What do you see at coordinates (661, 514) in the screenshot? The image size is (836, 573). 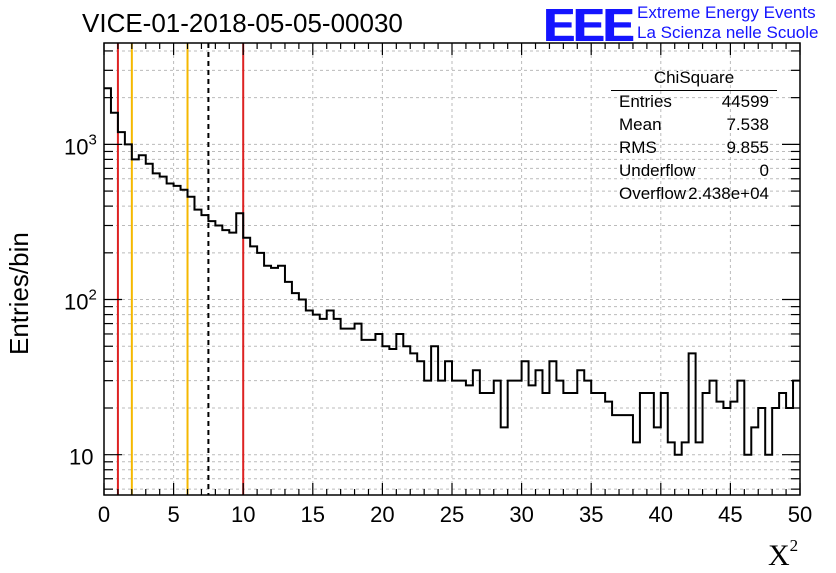 I see `x-tick-label: 40` at bounding box center [661, 514].